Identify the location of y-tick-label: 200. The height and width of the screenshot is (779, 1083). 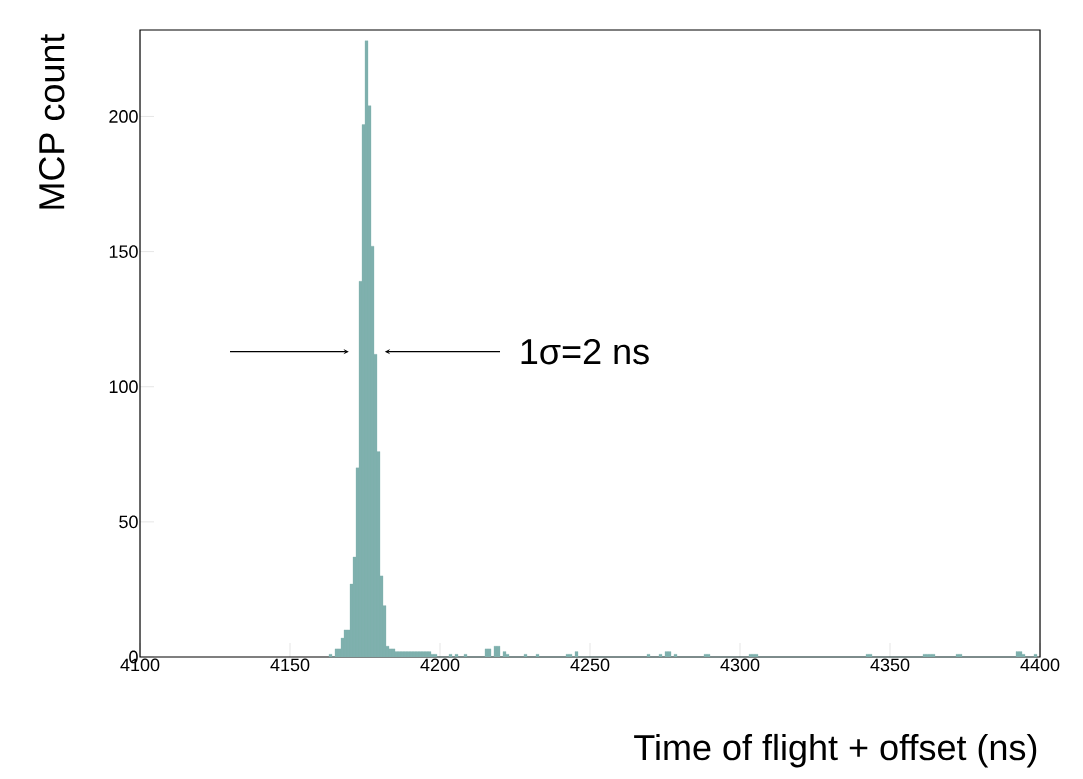
(123, 116).